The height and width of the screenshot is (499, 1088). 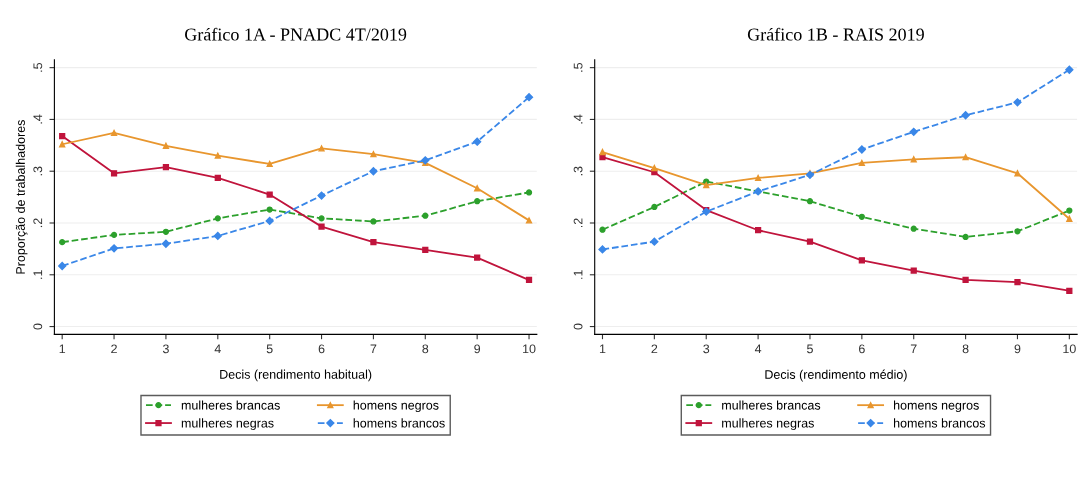 What do you see at coordinates (296, 375) in the screenshot?
I see `x-axis-title: Decis (rendimento habitual)` at bounding box center [296, 375].